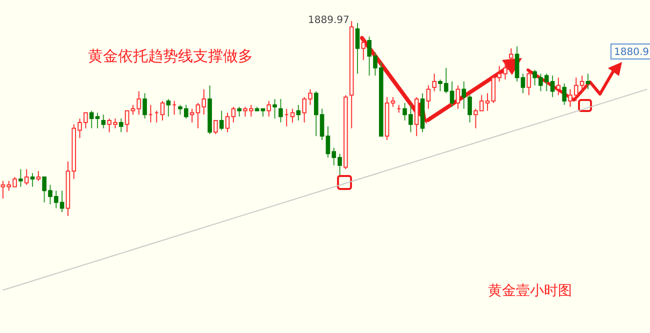  I want to click on text: 黄金壹小时图, so click(530, 291).